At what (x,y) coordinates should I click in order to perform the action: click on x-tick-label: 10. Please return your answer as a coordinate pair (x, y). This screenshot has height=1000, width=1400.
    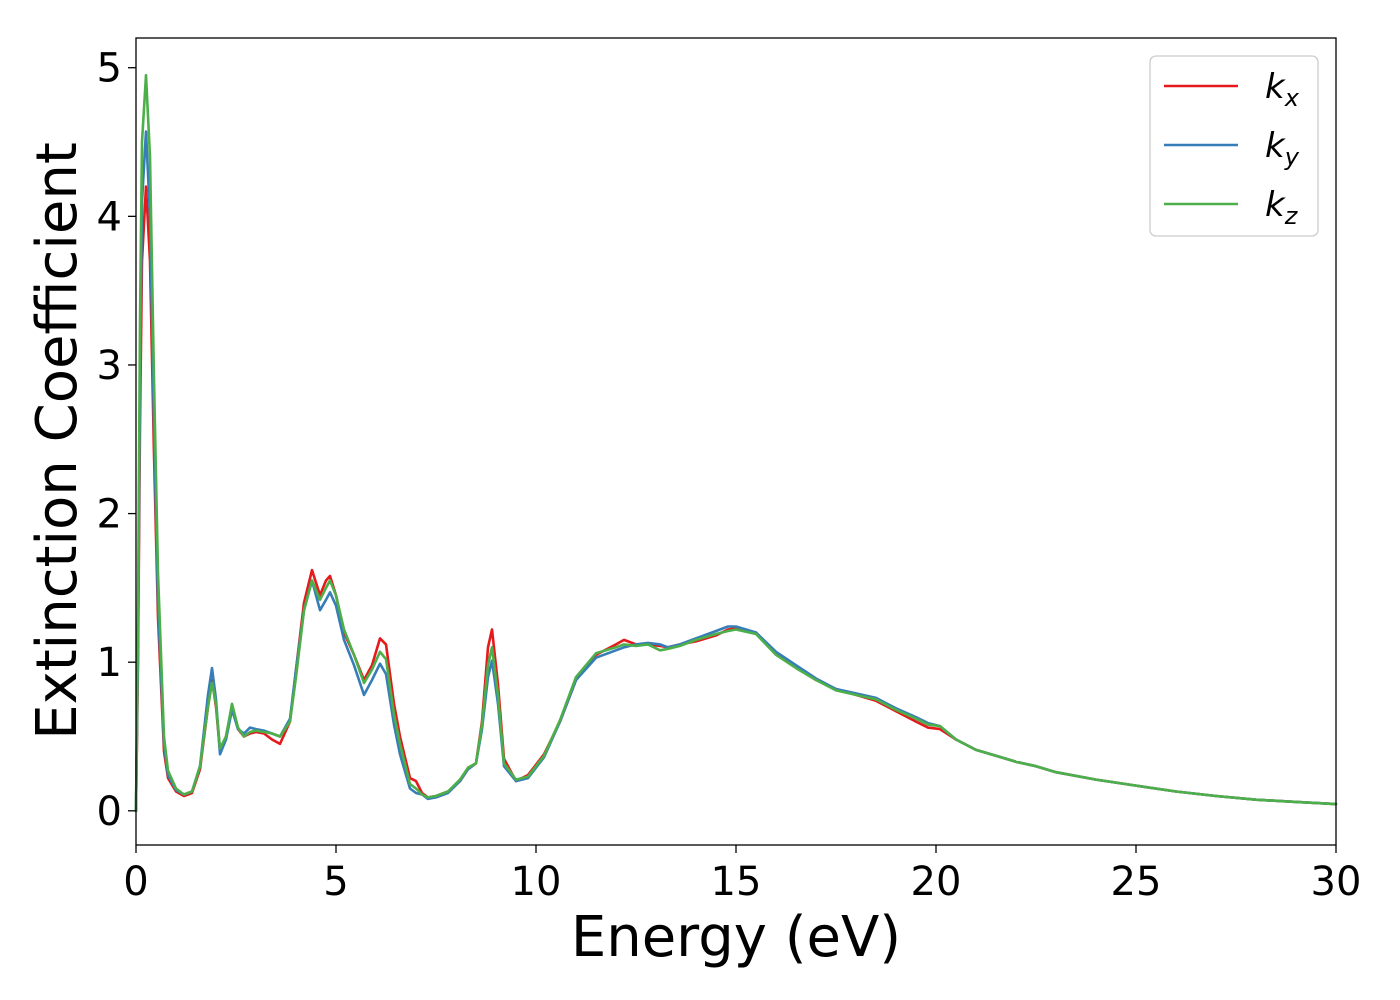
    Looking at the image, I should click on (536, 882).